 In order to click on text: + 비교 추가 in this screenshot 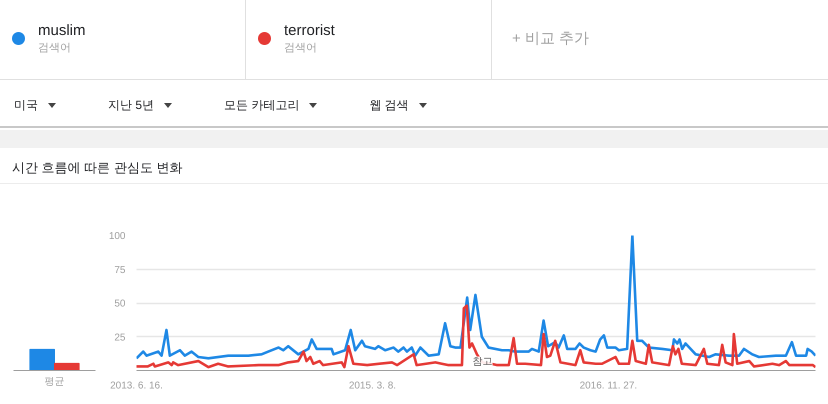, I will do `click(550, 39)`.